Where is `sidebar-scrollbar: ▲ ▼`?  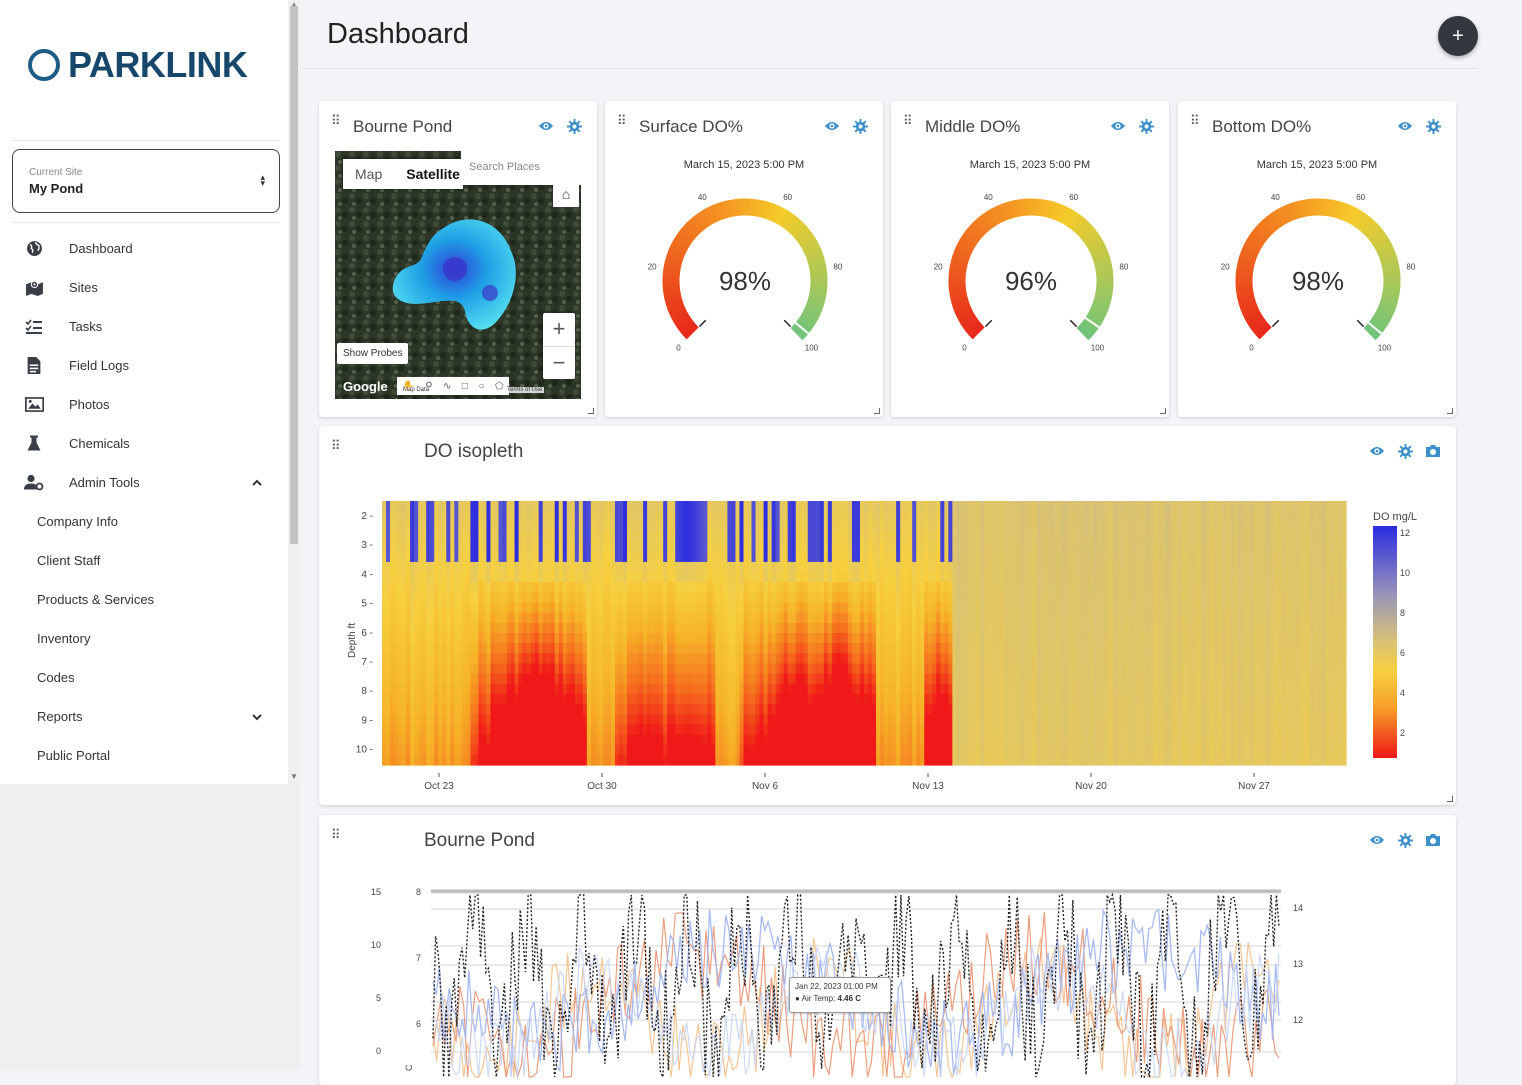
sidebar-scrollbar: ▲ ▼ is located at coordinates (294, 392).